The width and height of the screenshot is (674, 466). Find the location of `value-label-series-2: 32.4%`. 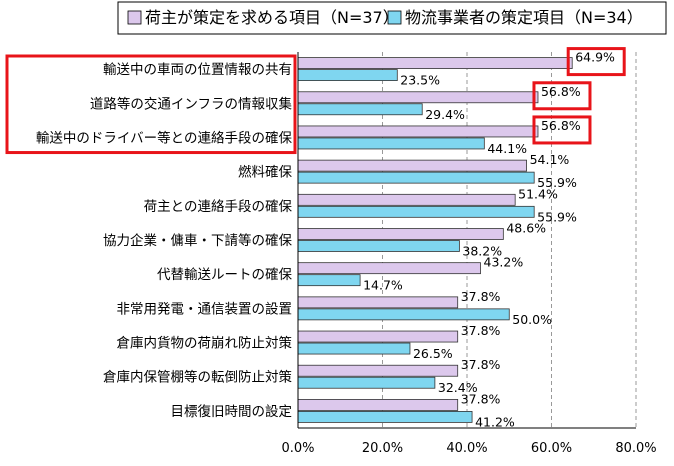

value-label-series-2: 32.4% is located at coordinates (458, 387).